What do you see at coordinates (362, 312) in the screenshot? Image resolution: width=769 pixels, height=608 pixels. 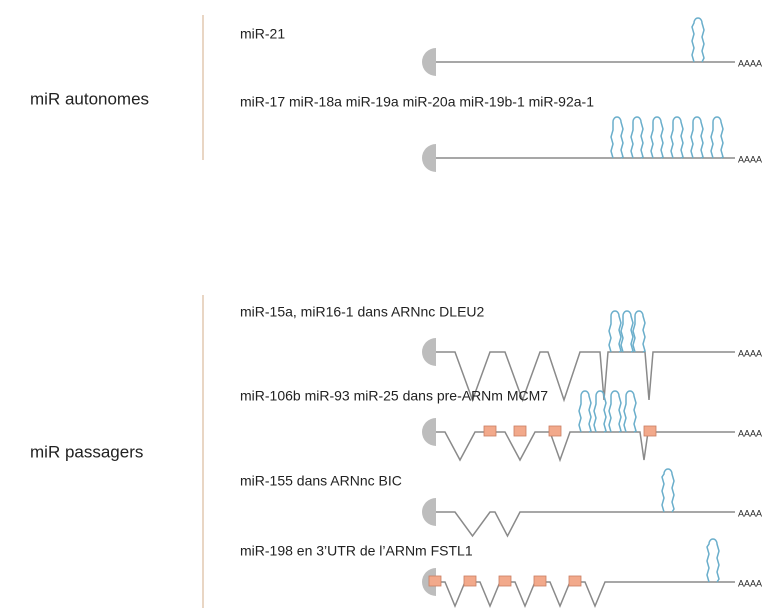 I see `construct-label: miR-15a, miR16-1 dans ARNnc DLEU2` at bounding box center [362, 312].